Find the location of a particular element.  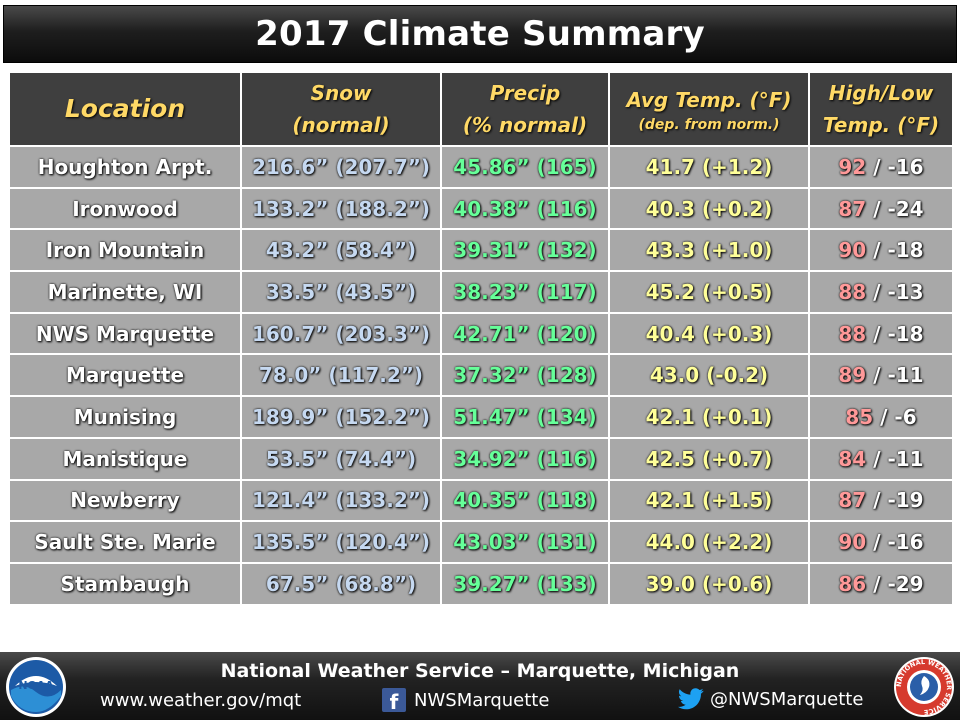

cell-high-low: 84 / -11 is located at coordinates (881, 458).